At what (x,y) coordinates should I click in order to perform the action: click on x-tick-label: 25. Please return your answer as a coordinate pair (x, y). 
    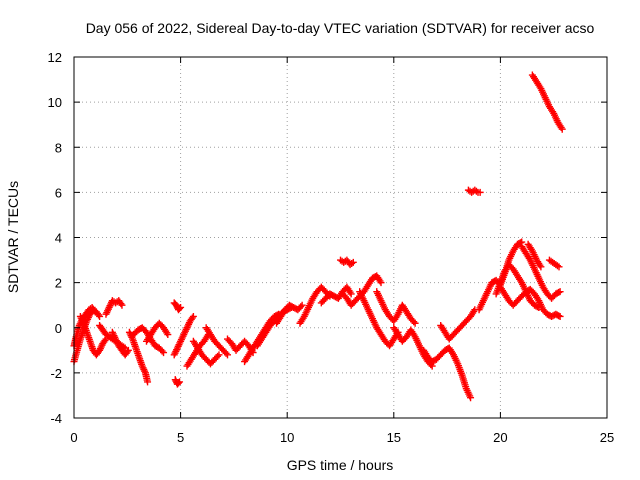
    Looking at the image, I should click on (607, 437).